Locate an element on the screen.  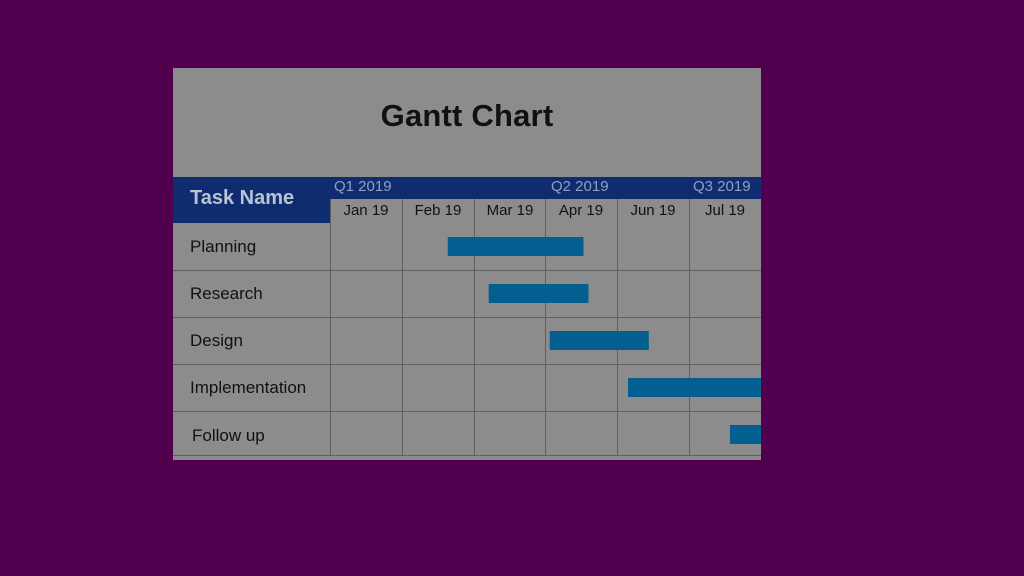
quarter-label-q1: Q1 2019 is located at coordinates (363, 186).